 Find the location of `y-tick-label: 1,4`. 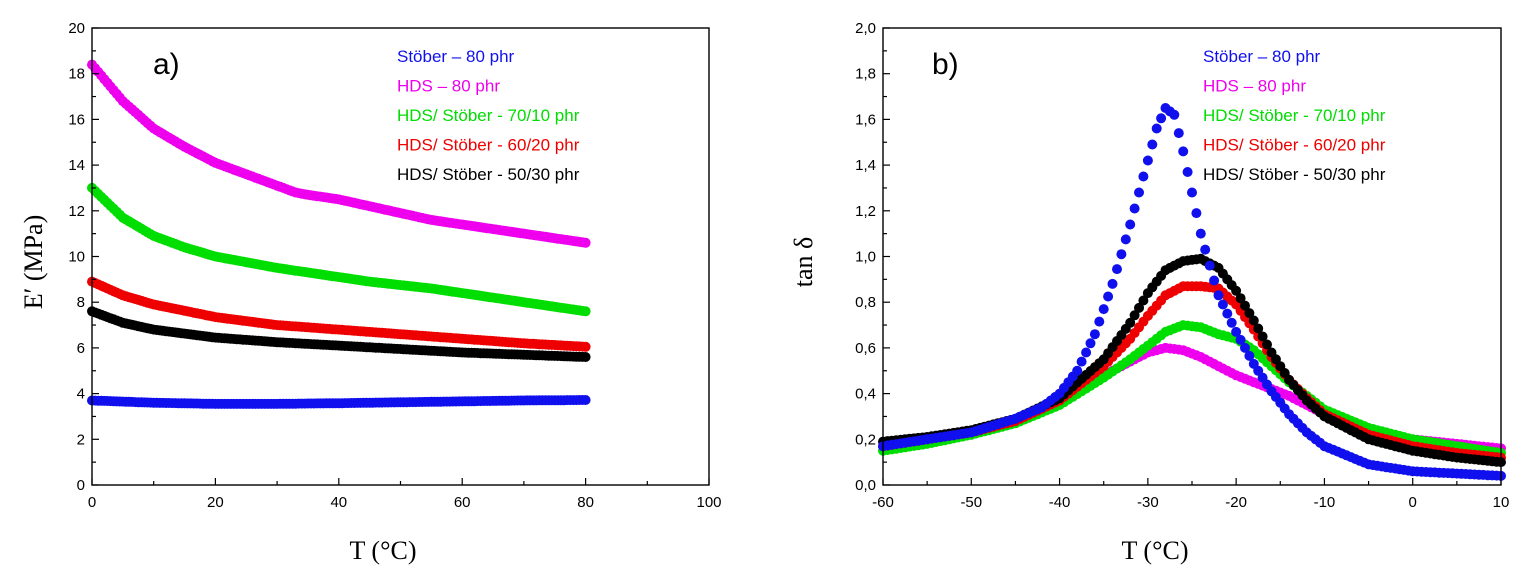

y-tick-label: 1,4 is located at coordinates (865, 165).